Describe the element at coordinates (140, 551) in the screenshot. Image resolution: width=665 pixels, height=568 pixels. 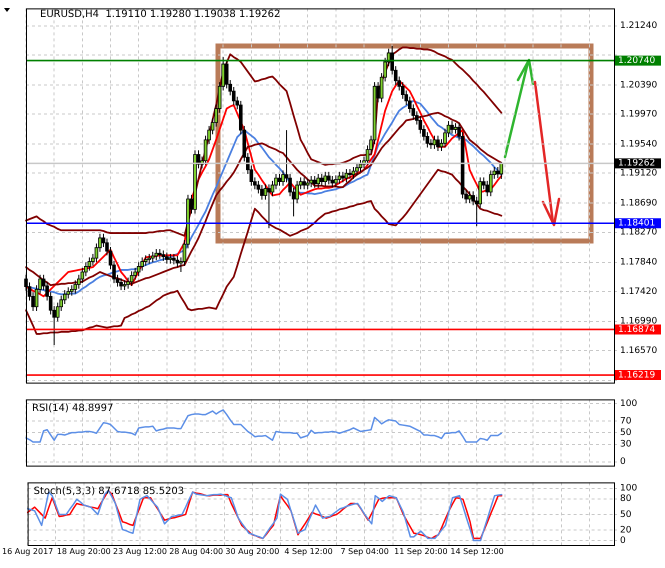
I see `x-tick-label: 23 Aug 12:00` at that location.